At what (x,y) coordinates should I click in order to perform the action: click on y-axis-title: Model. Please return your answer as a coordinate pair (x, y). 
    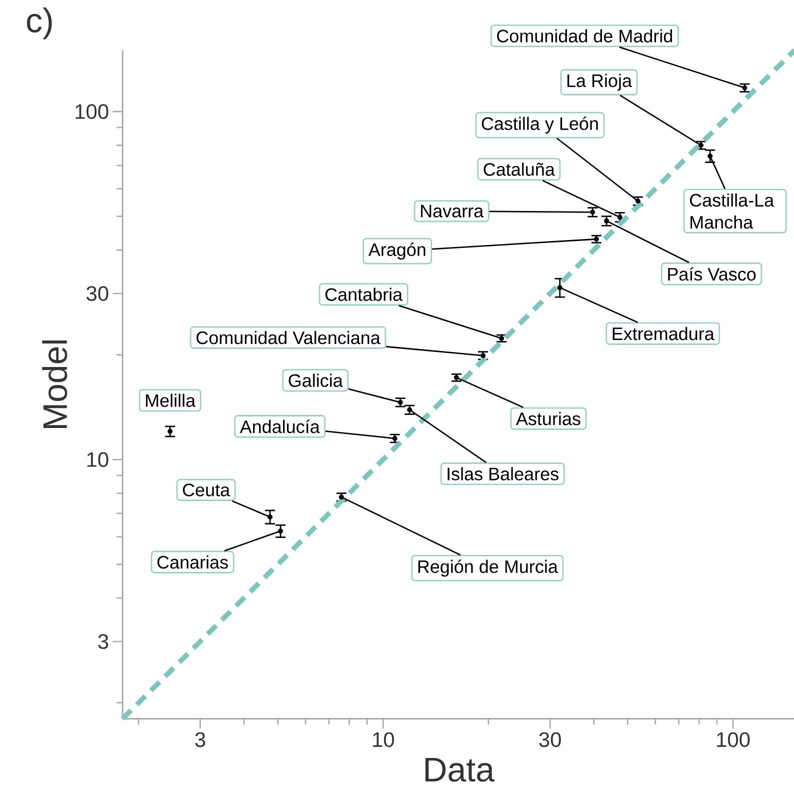
    Looking at the image, I should click on (55, 384).